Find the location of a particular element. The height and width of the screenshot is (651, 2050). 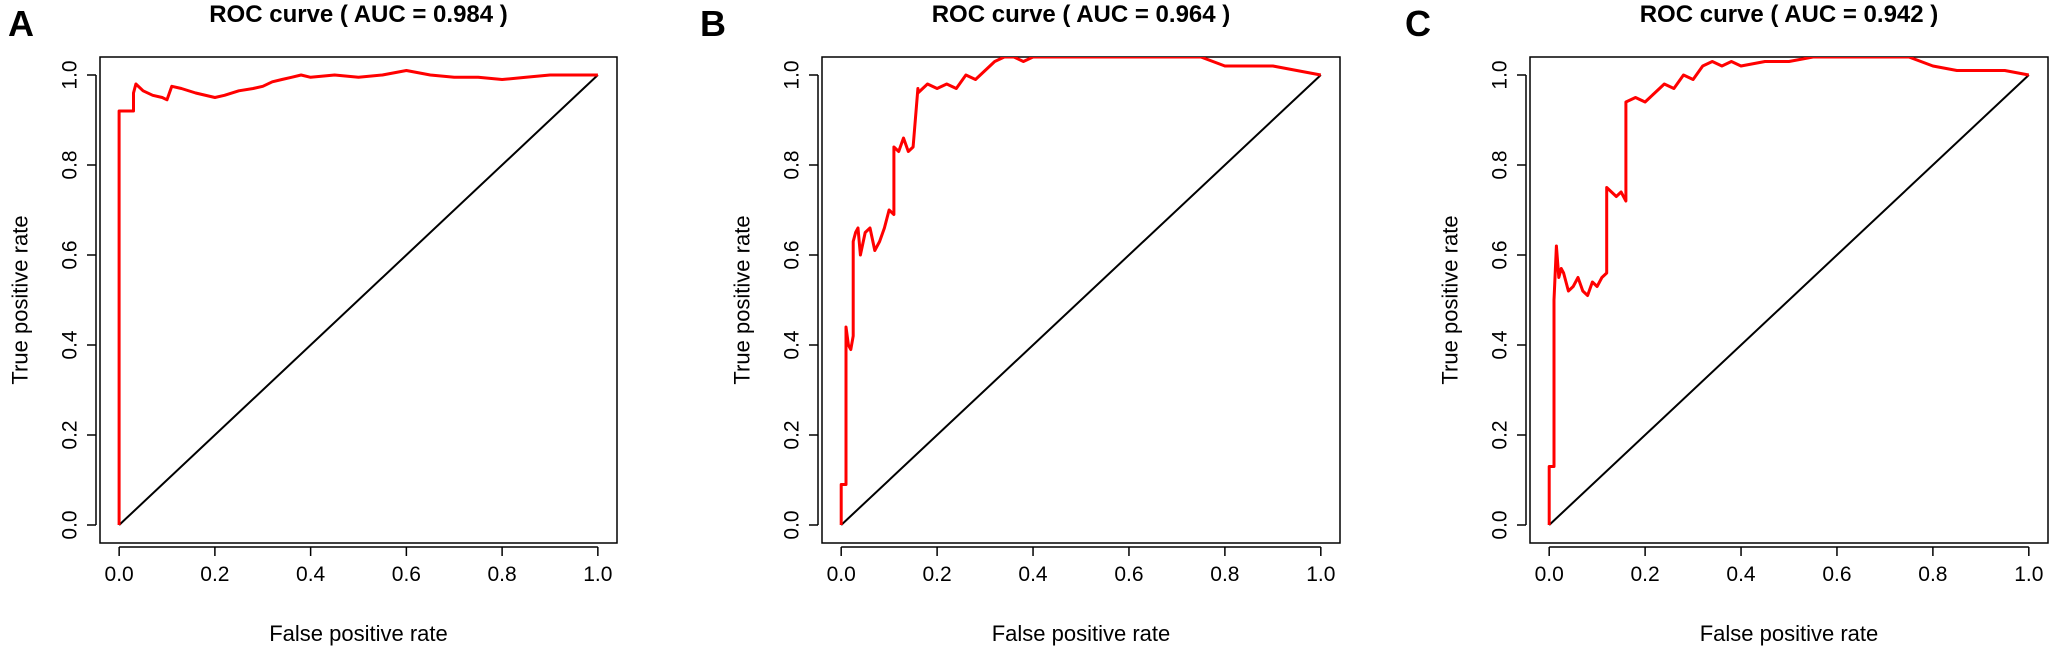

panel-letter: C is located at coordinates (1418, 23).